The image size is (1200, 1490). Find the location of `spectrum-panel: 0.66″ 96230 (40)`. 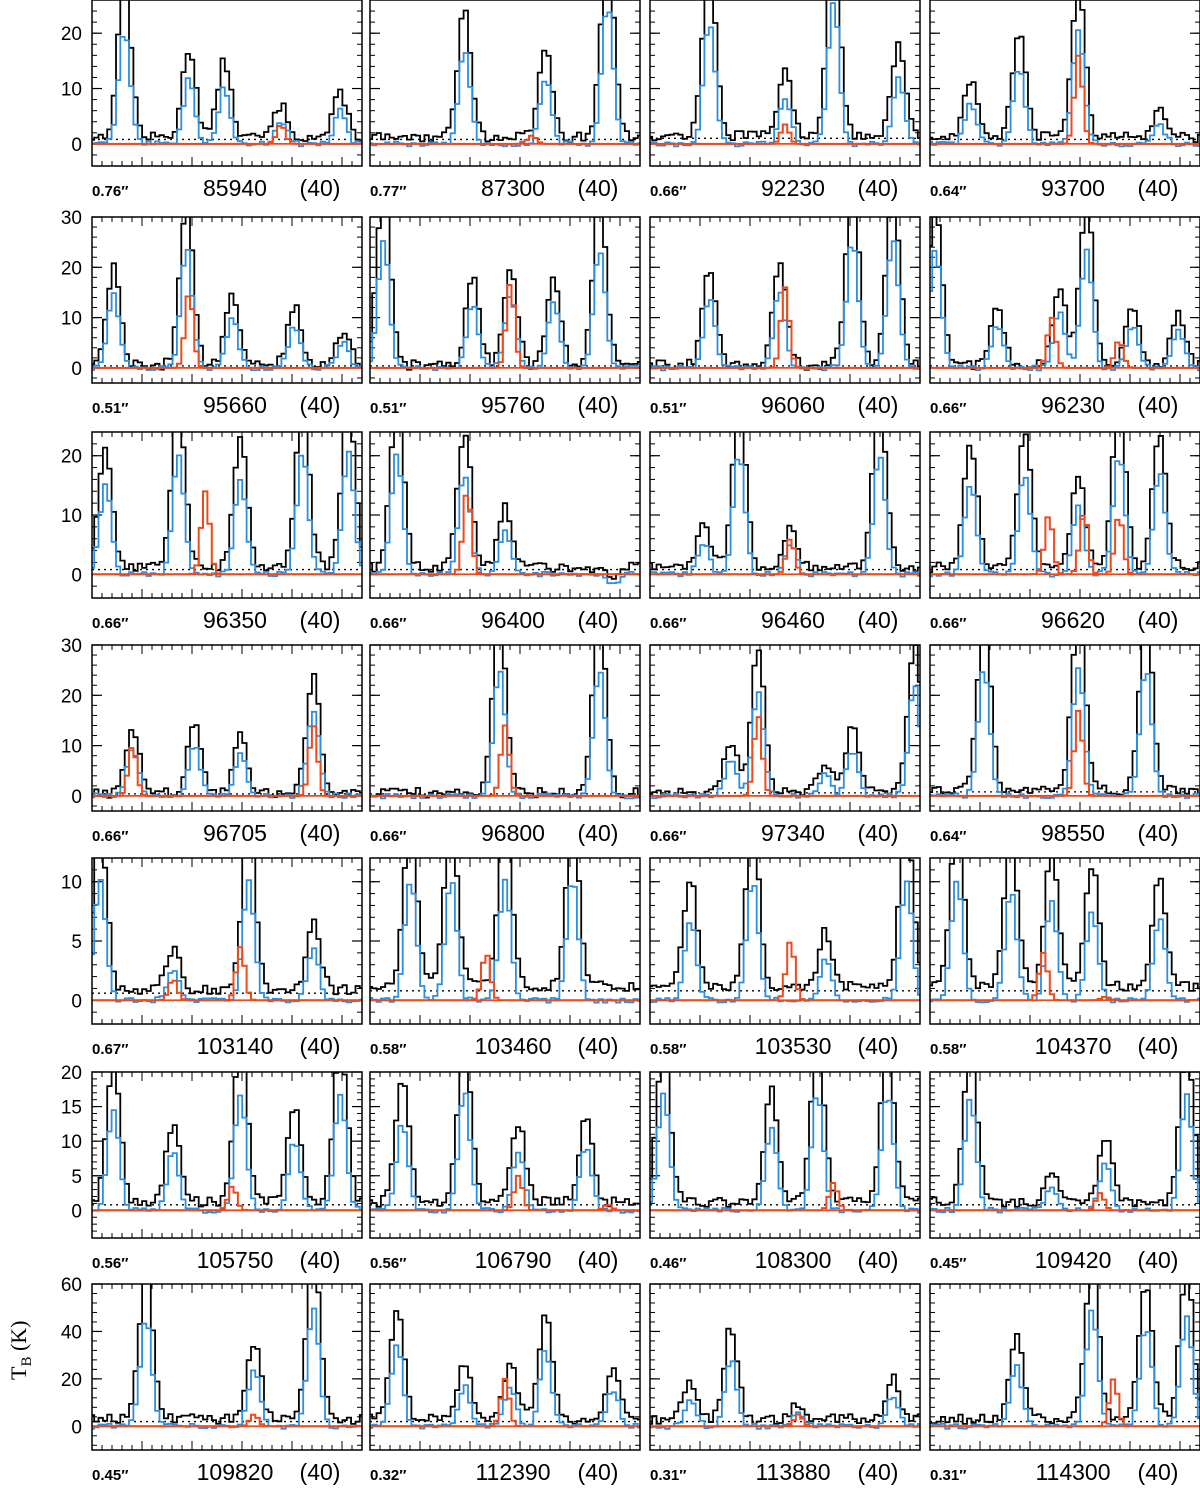

spectrum-panel: 0.66″ 96230 (40) is located at coordinates (1064, 317).